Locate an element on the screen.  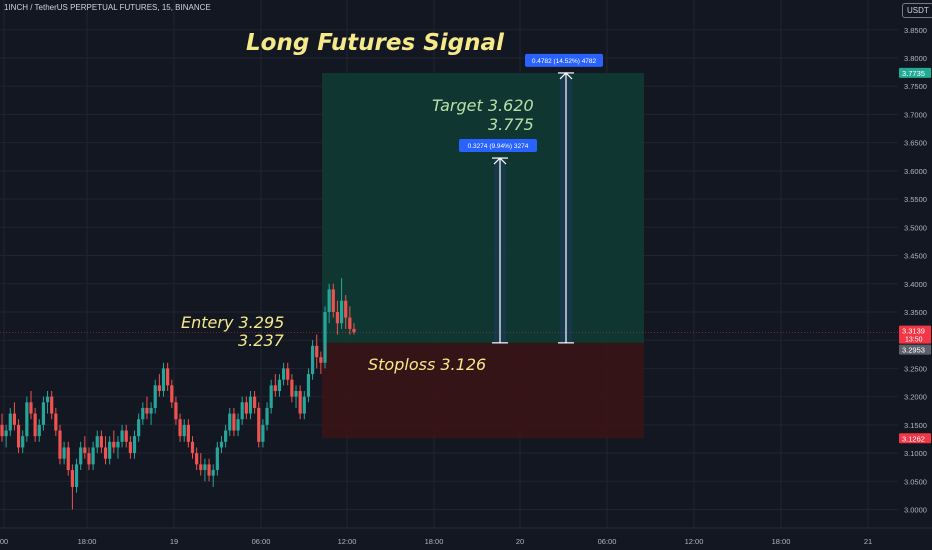
x-tick-label: 00 is located at coordinates (4, 541).